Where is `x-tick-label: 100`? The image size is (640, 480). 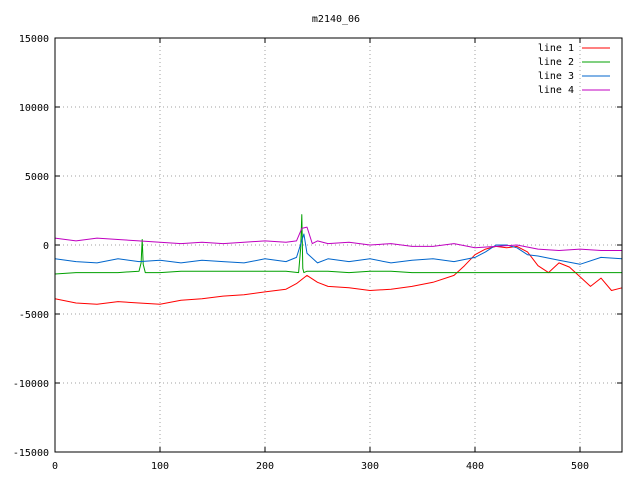
x-tick-label: 100 is located at coordinates (160, 466).